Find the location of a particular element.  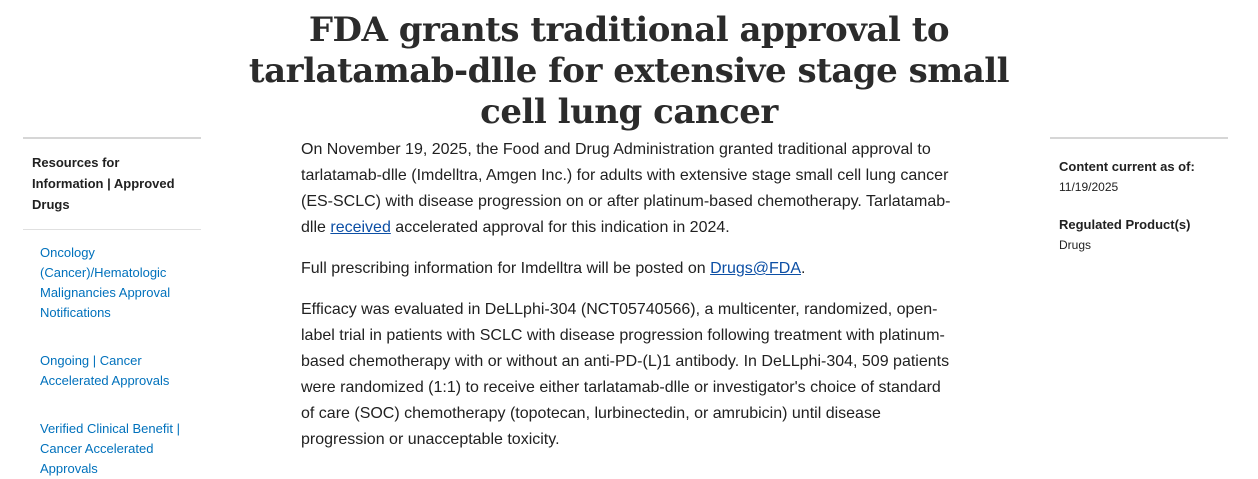

inline-link: received is located at coordinates (360, 227).